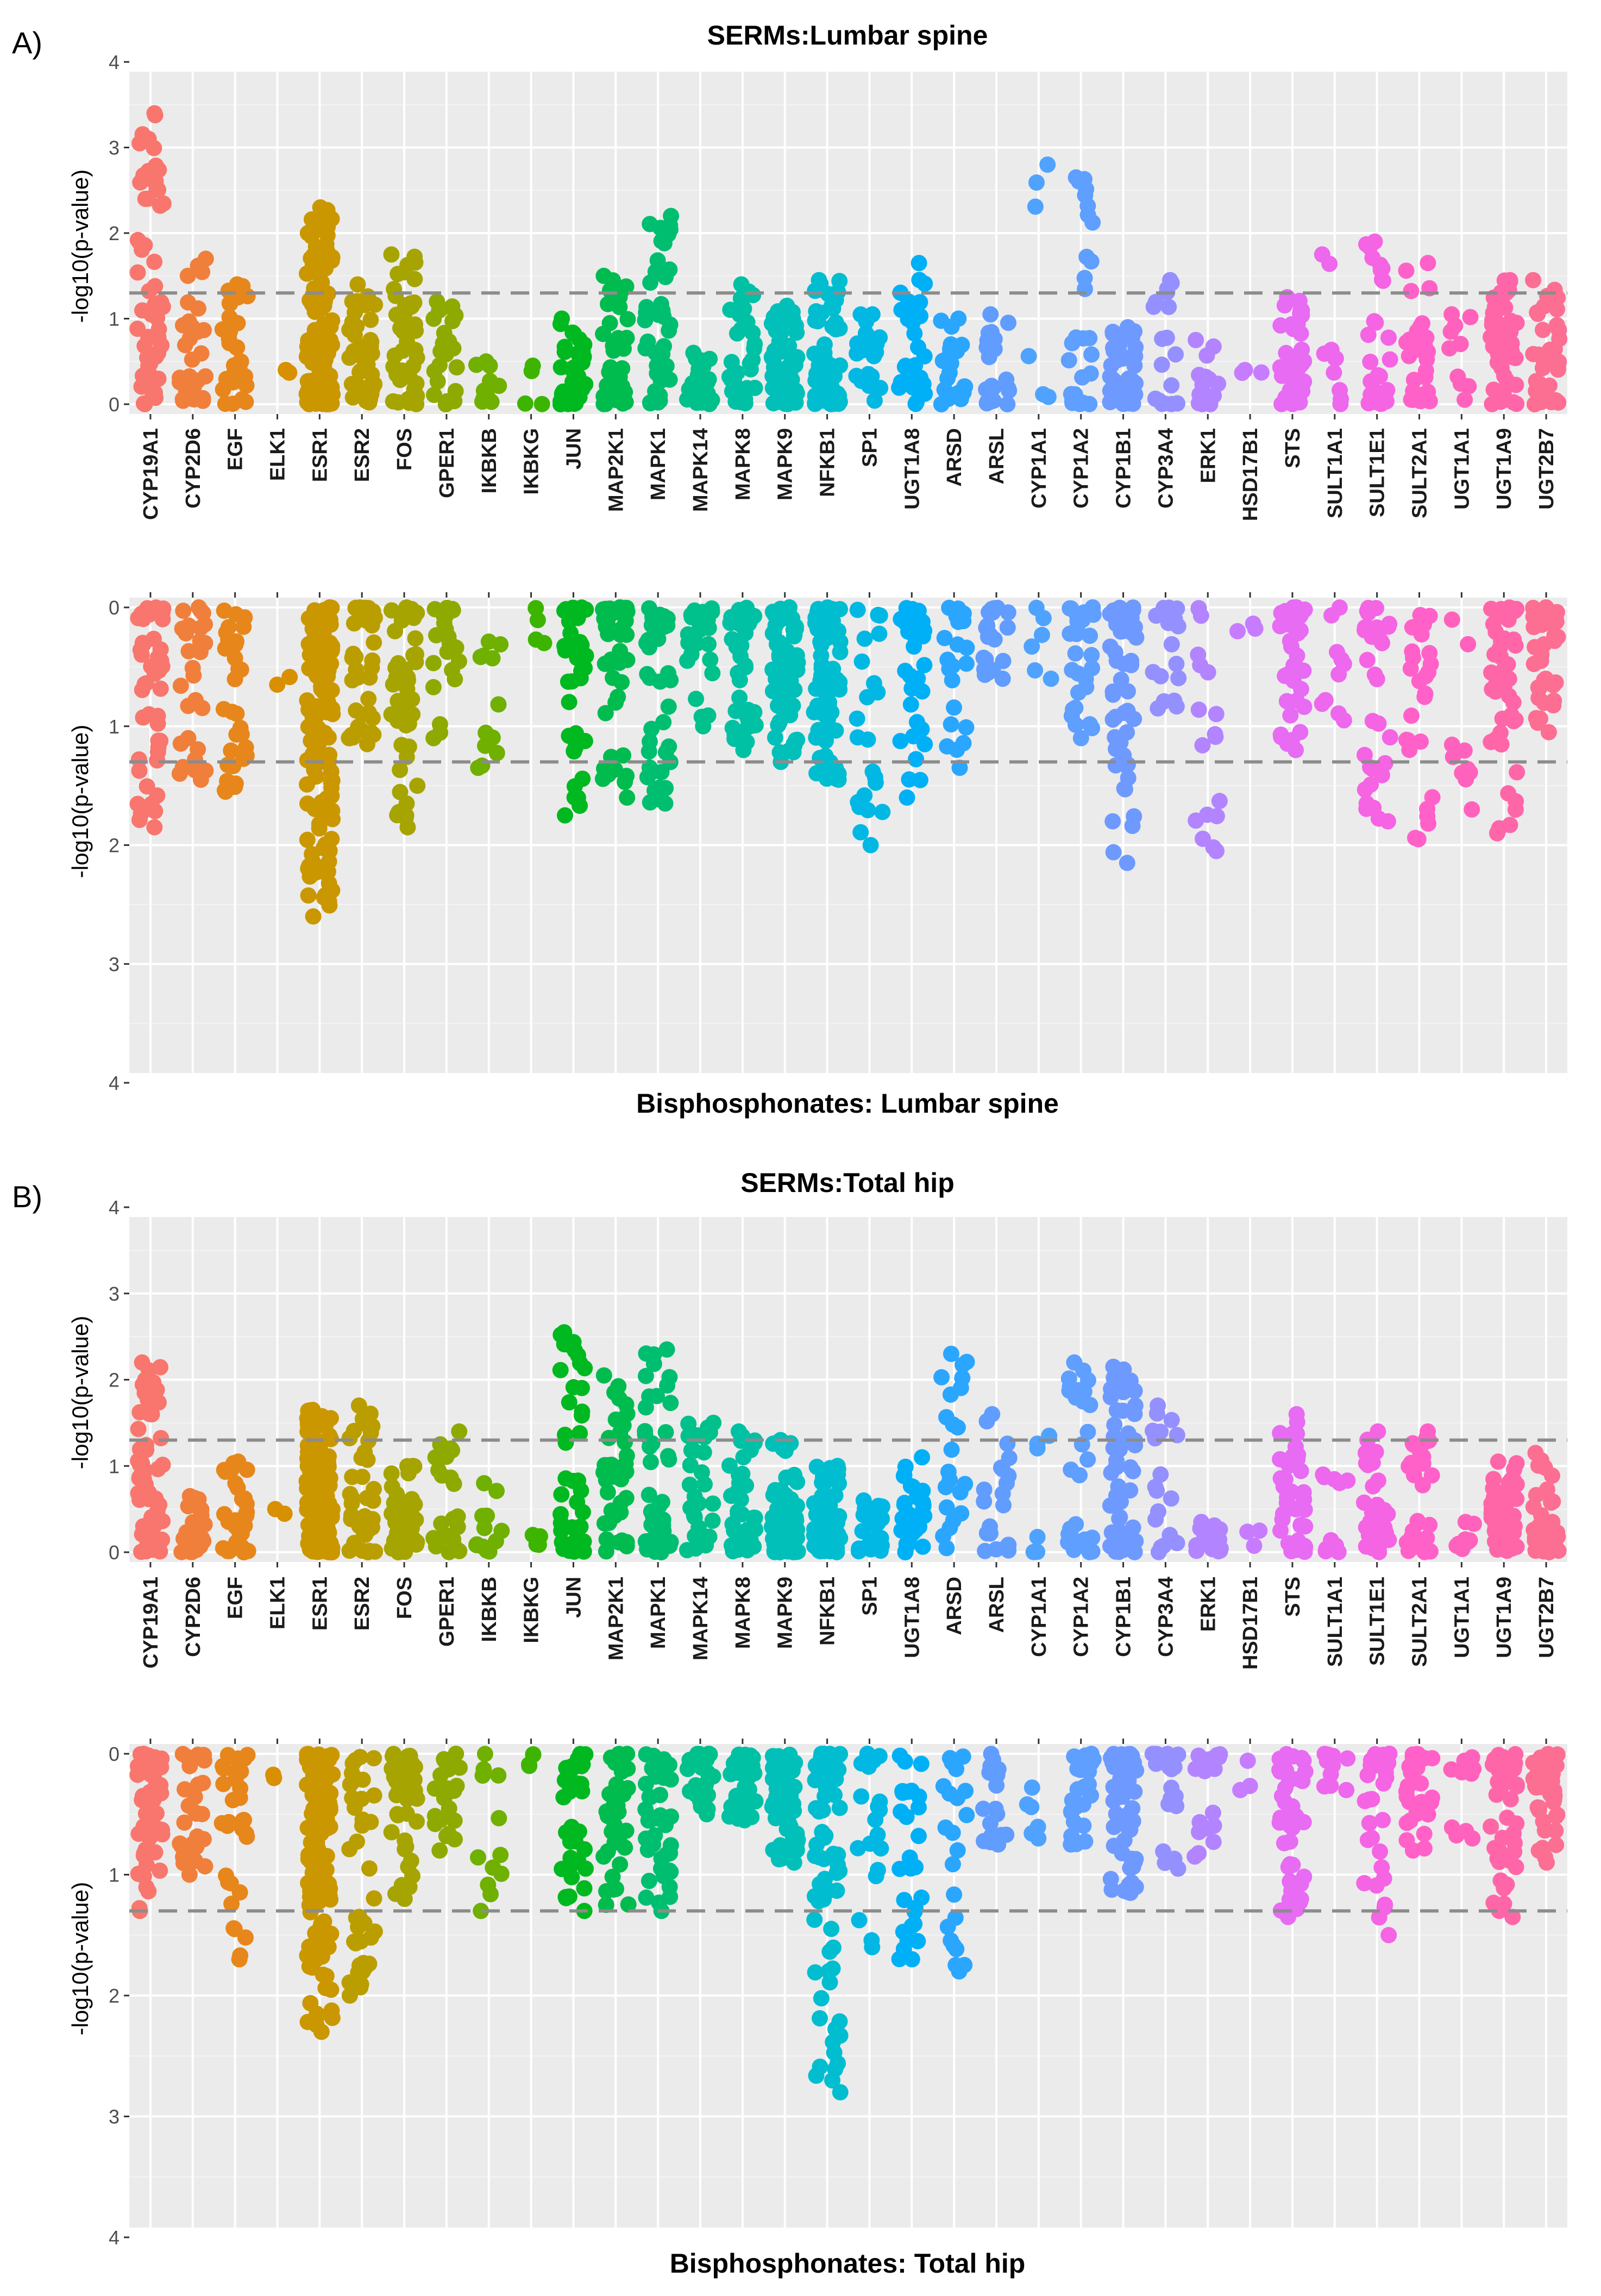  I want to click on panel-a-top-points-ikbkg, so click(533, 384).